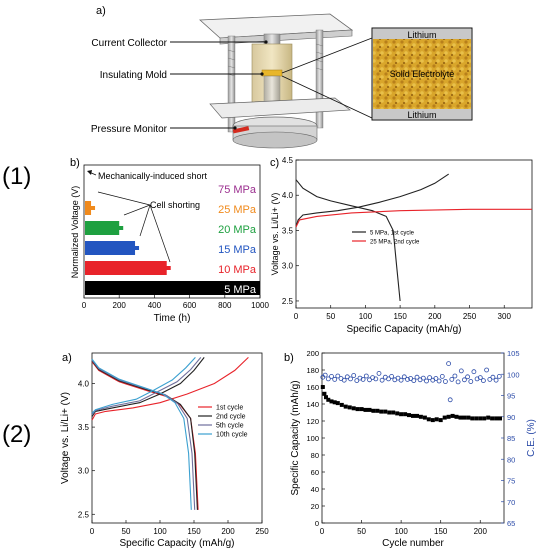  What do you see at coordinates (317, 523) in the screenshot?
I see `y-tick-label: 0` at bounding box center [317, 523].